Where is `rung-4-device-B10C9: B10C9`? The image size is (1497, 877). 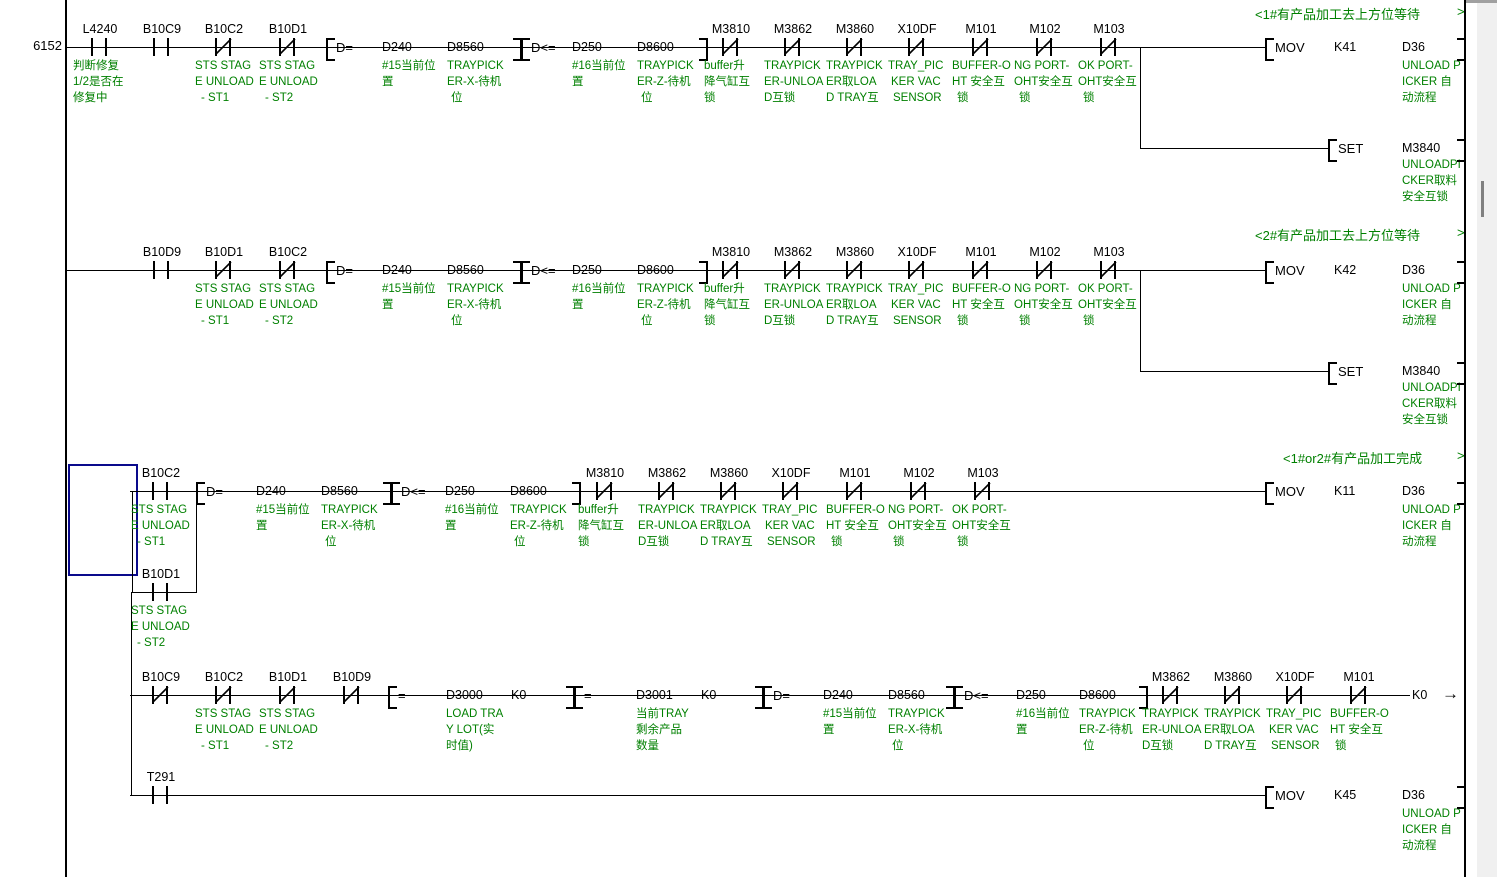 rung-4-device-B10C9: B10C9 is located at coordinates (161, 677).